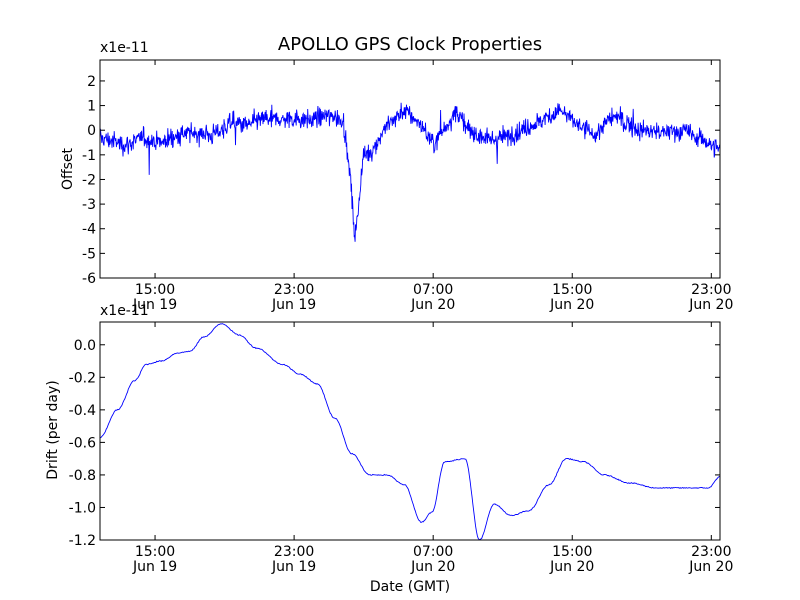 The width and height of the screenshot is (800, 600). Describe the element at coordinates (82, 541) in the screenshot. I see `y-tick-label: -1.2` at that location.